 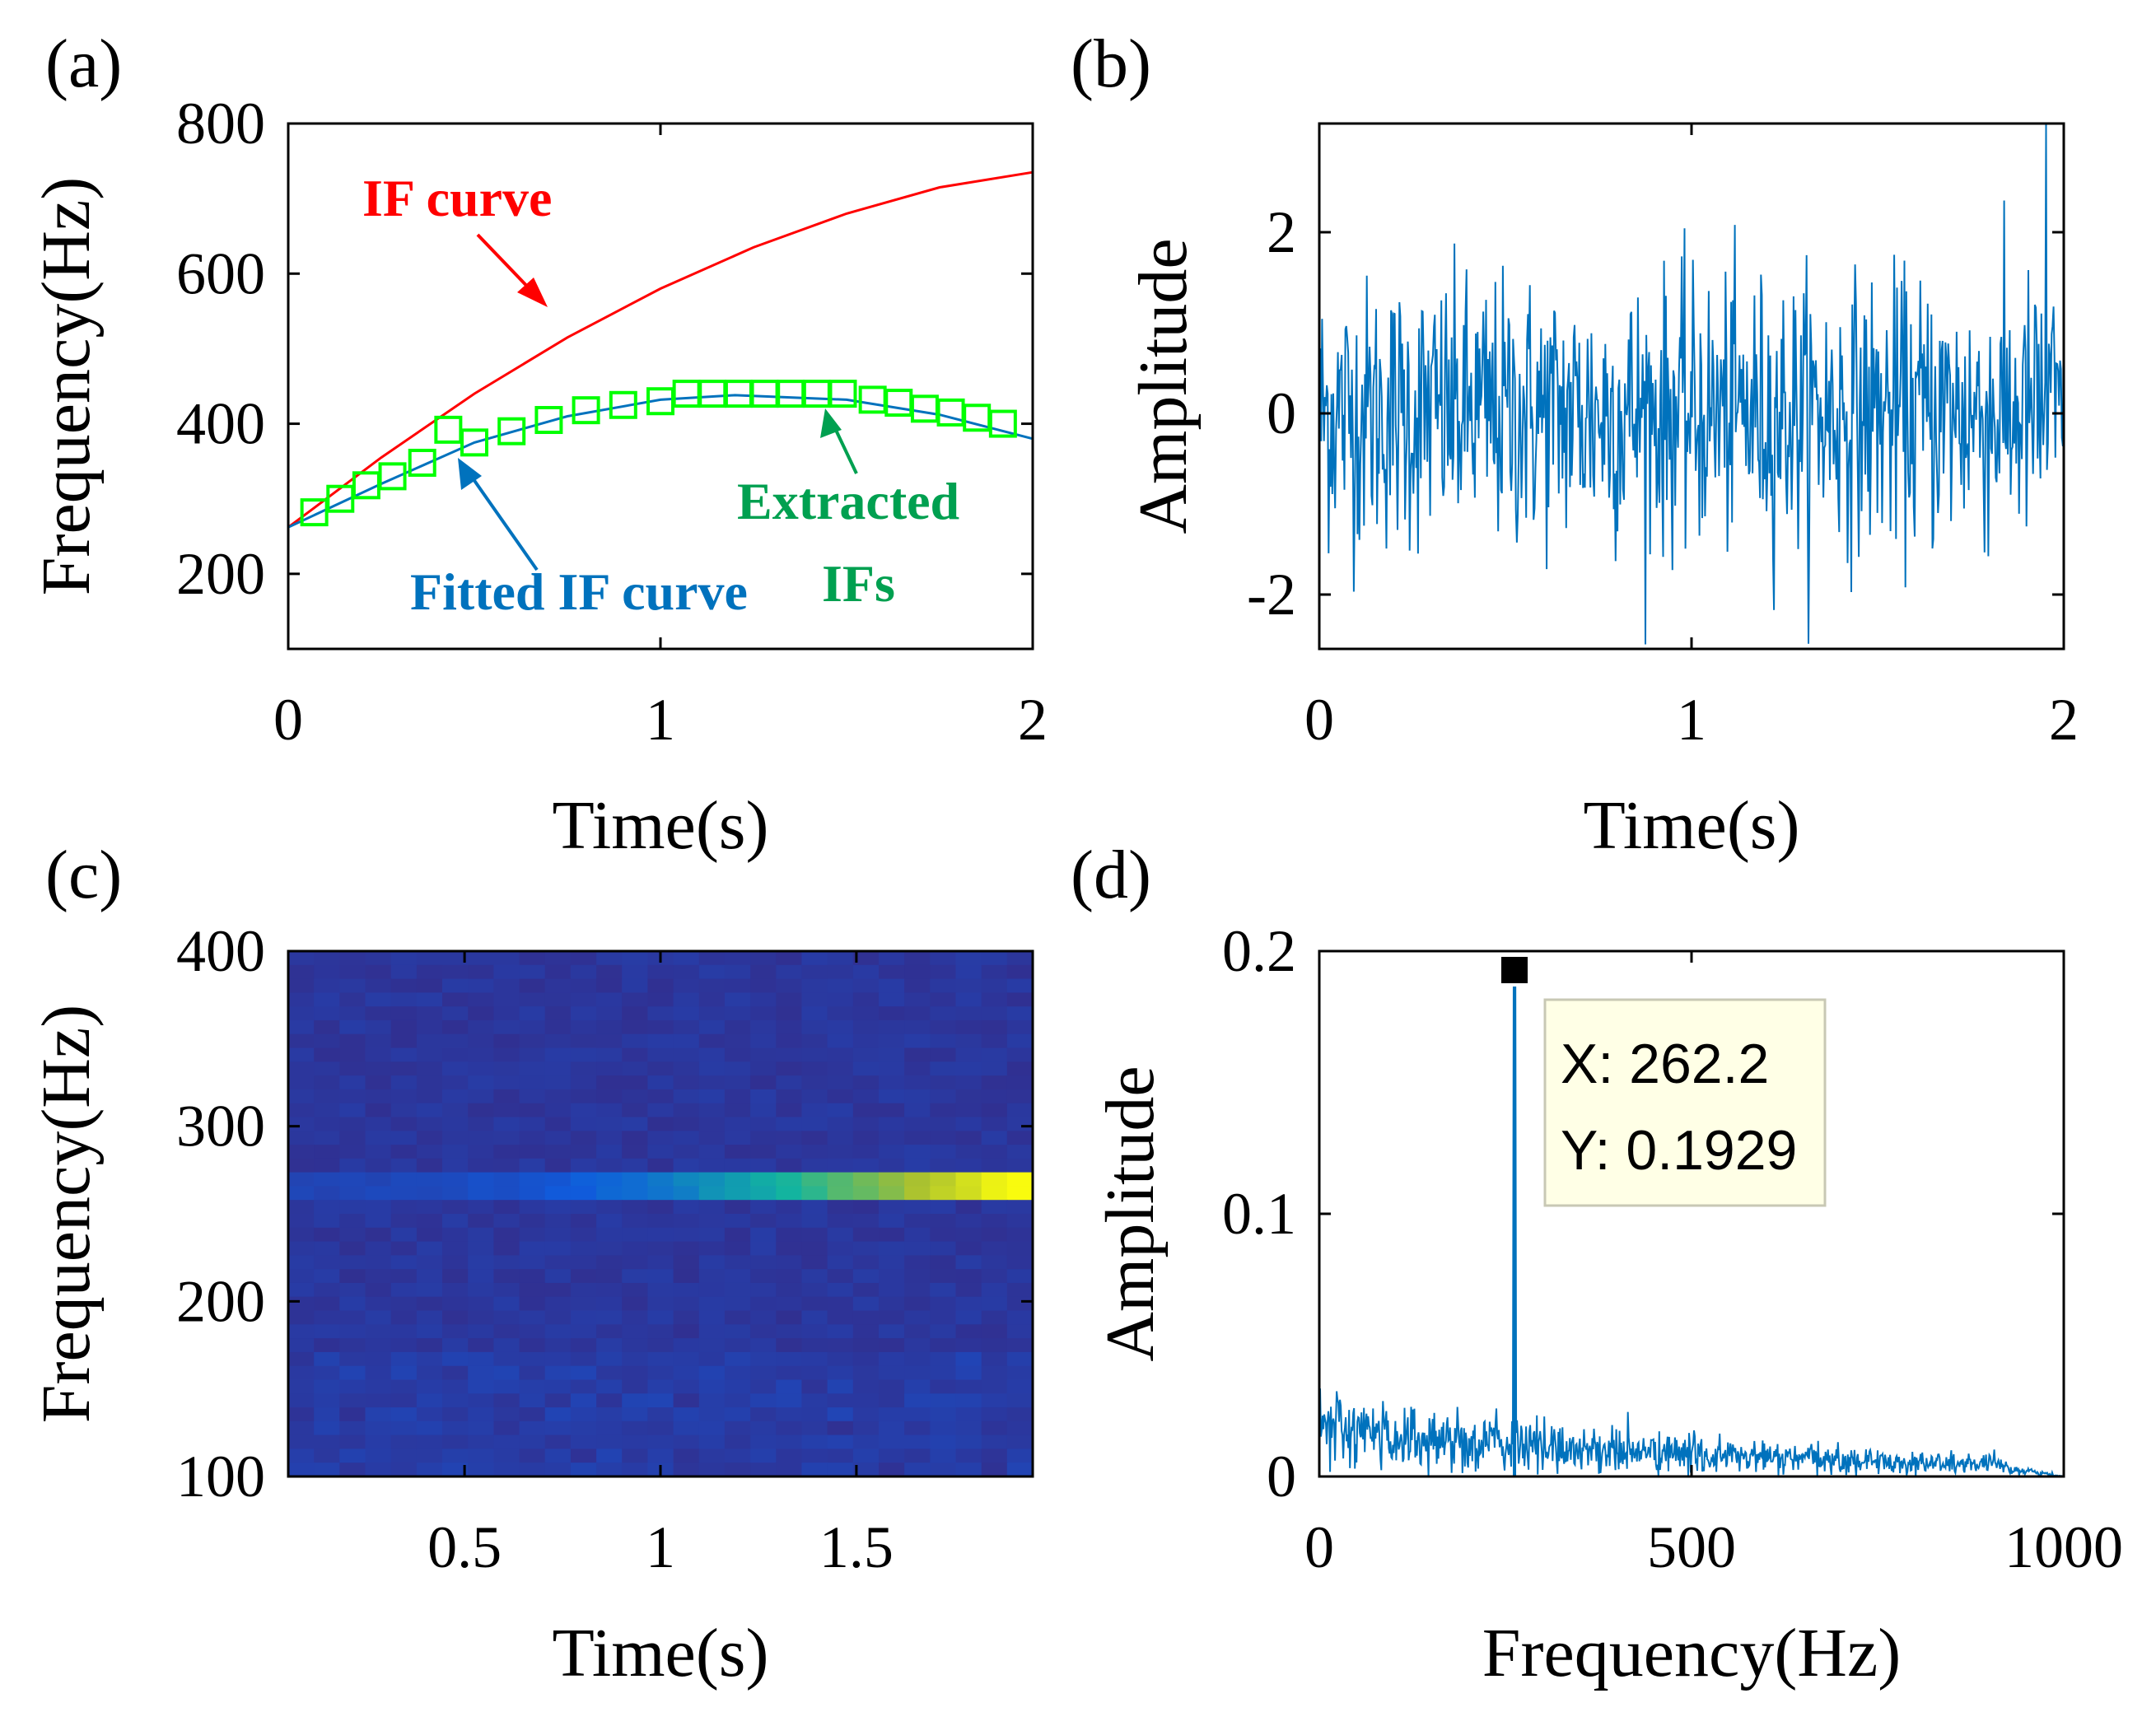 What do you see at coordinates (1514, 970) in the screenshot?
I see `datatip-marker` at bounding box center [1514, 970].